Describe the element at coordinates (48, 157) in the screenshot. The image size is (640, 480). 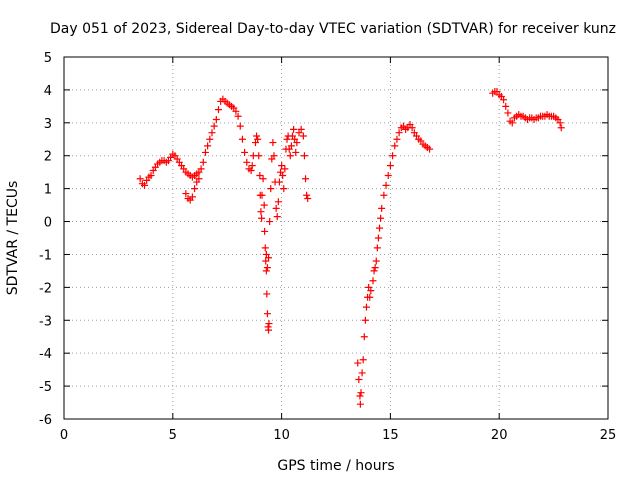
I see `y-tick-label: 2` at that location.